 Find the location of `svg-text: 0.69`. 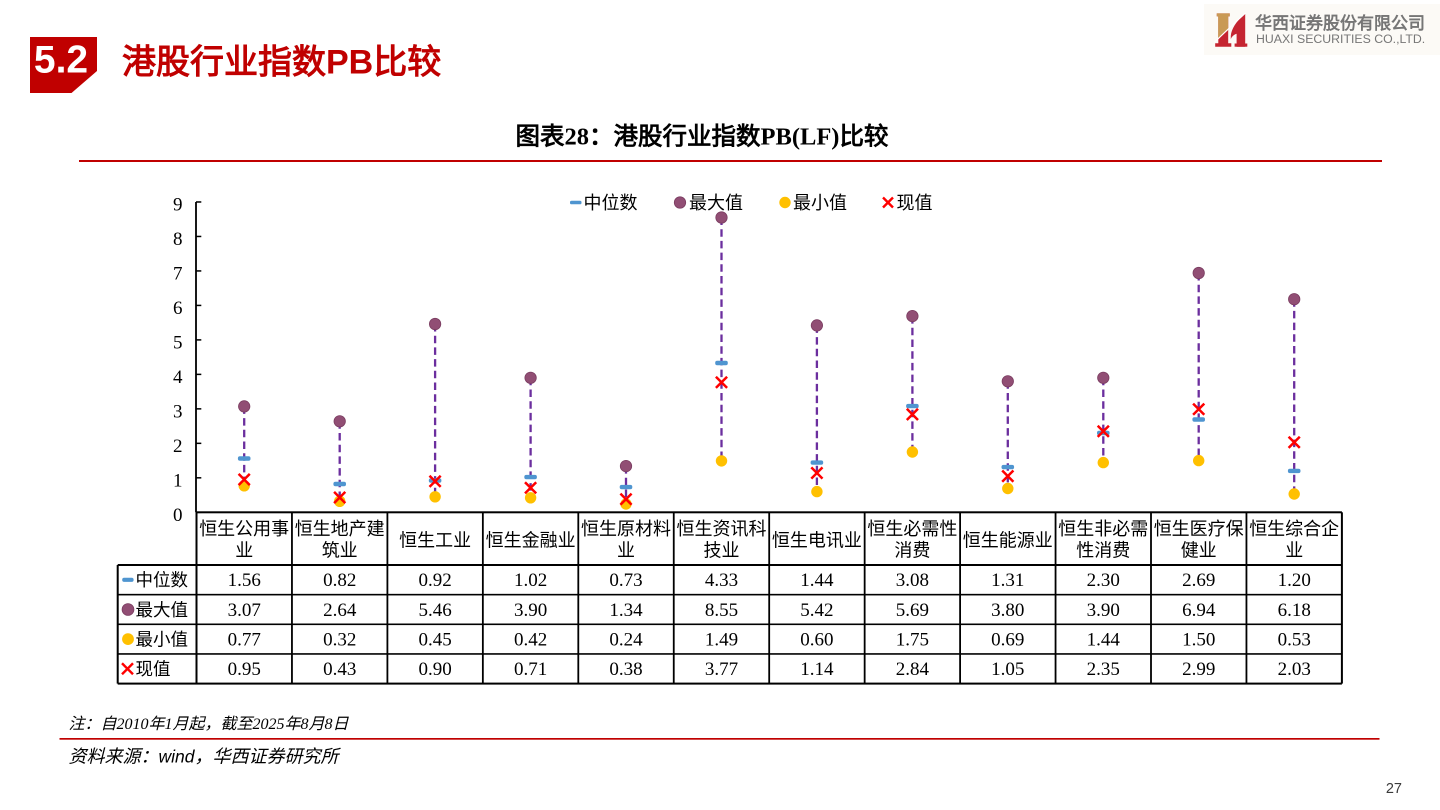

svg-text: 0.69 is located at coordinates (1007, 639).